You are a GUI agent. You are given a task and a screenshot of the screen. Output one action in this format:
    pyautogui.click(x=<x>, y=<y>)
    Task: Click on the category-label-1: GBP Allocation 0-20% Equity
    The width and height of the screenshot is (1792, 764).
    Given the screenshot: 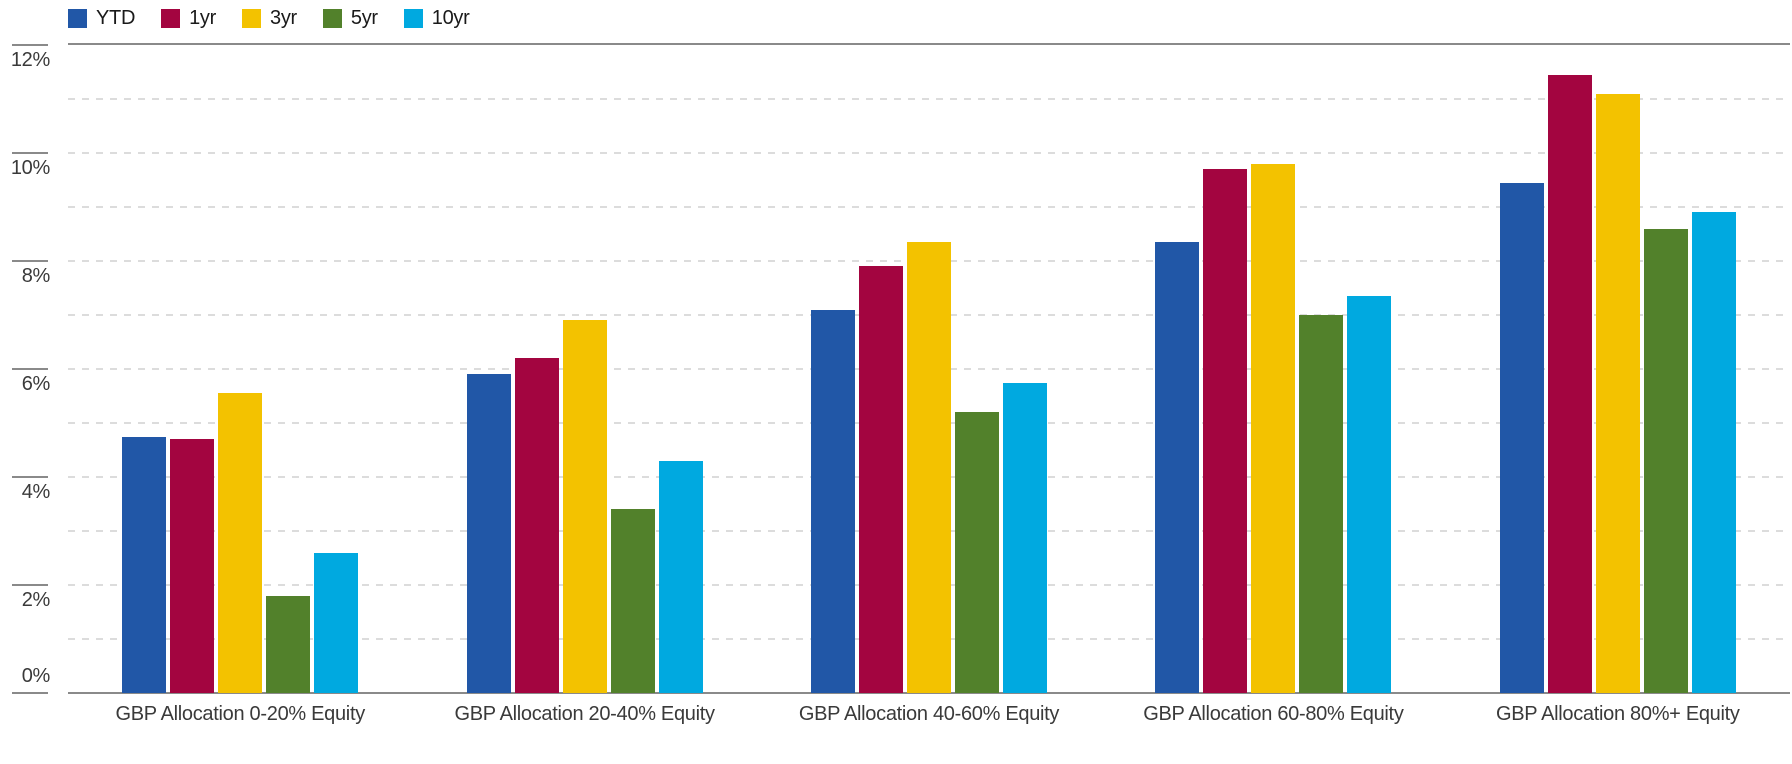 What is the action you would take?
    pyautogui.click(x=240, y=714)
    